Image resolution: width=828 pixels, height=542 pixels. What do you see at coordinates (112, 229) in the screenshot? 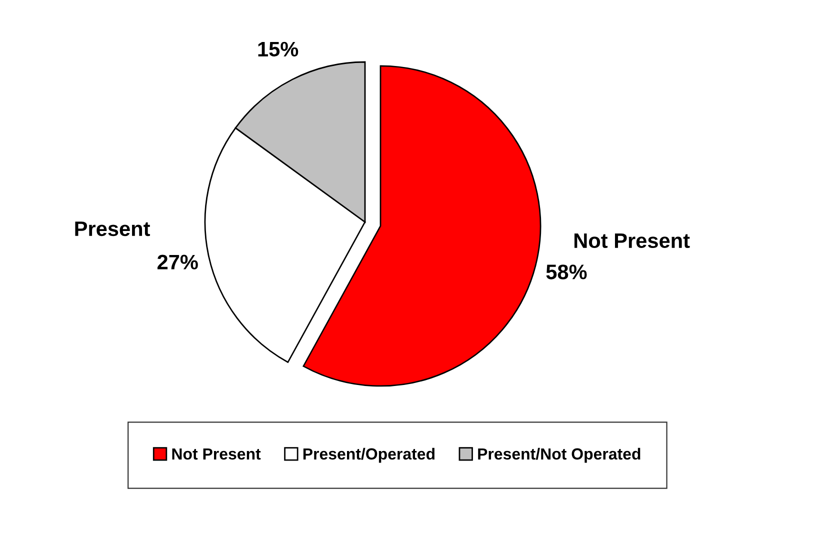
I see `text: Present` at bounding box center [112, 229].